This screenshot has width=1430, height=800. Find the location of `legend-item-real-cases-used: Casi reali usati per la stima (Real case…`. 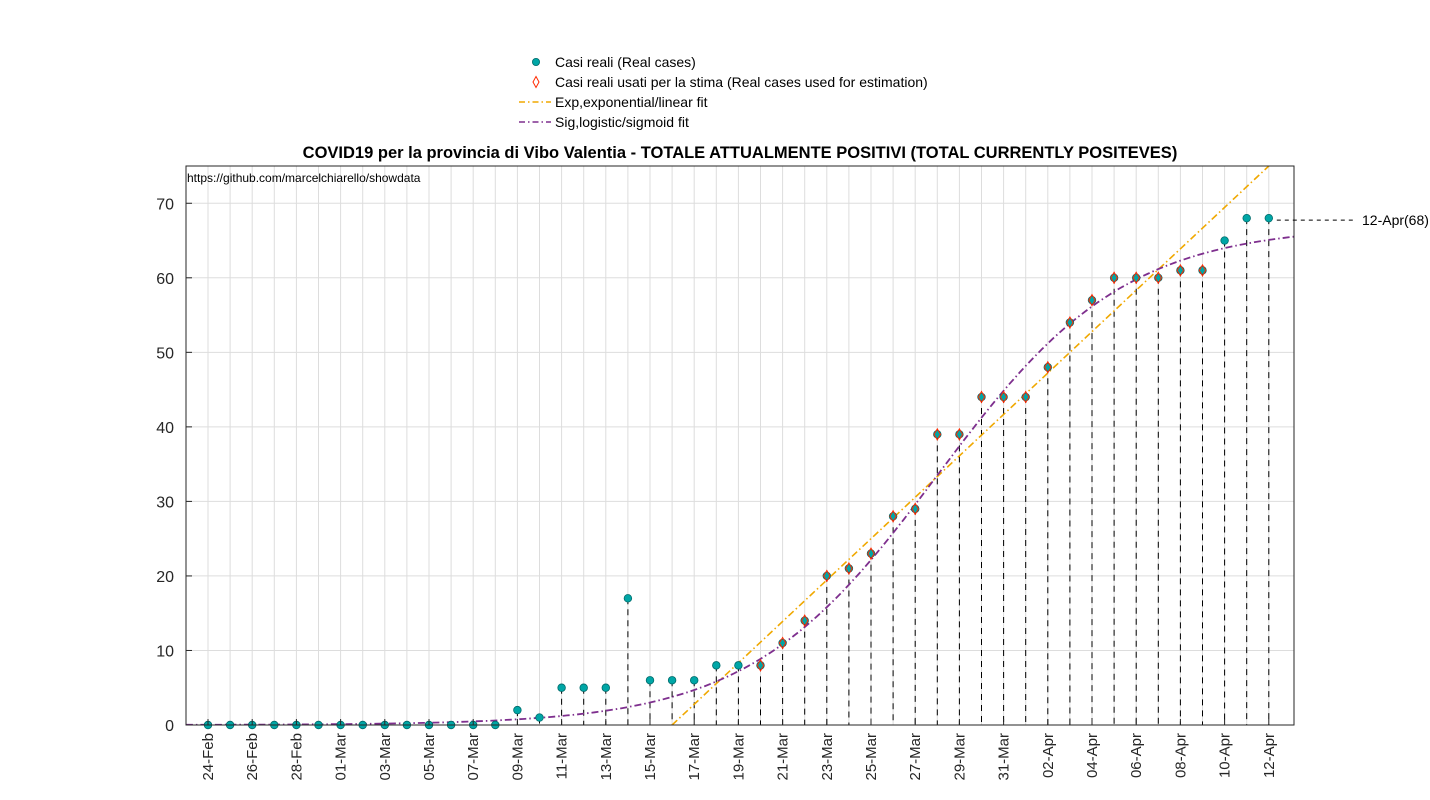

legend-item-real-cases-used: Casi reali usati per la stima (Real case… is located at coordinates (730, 82).